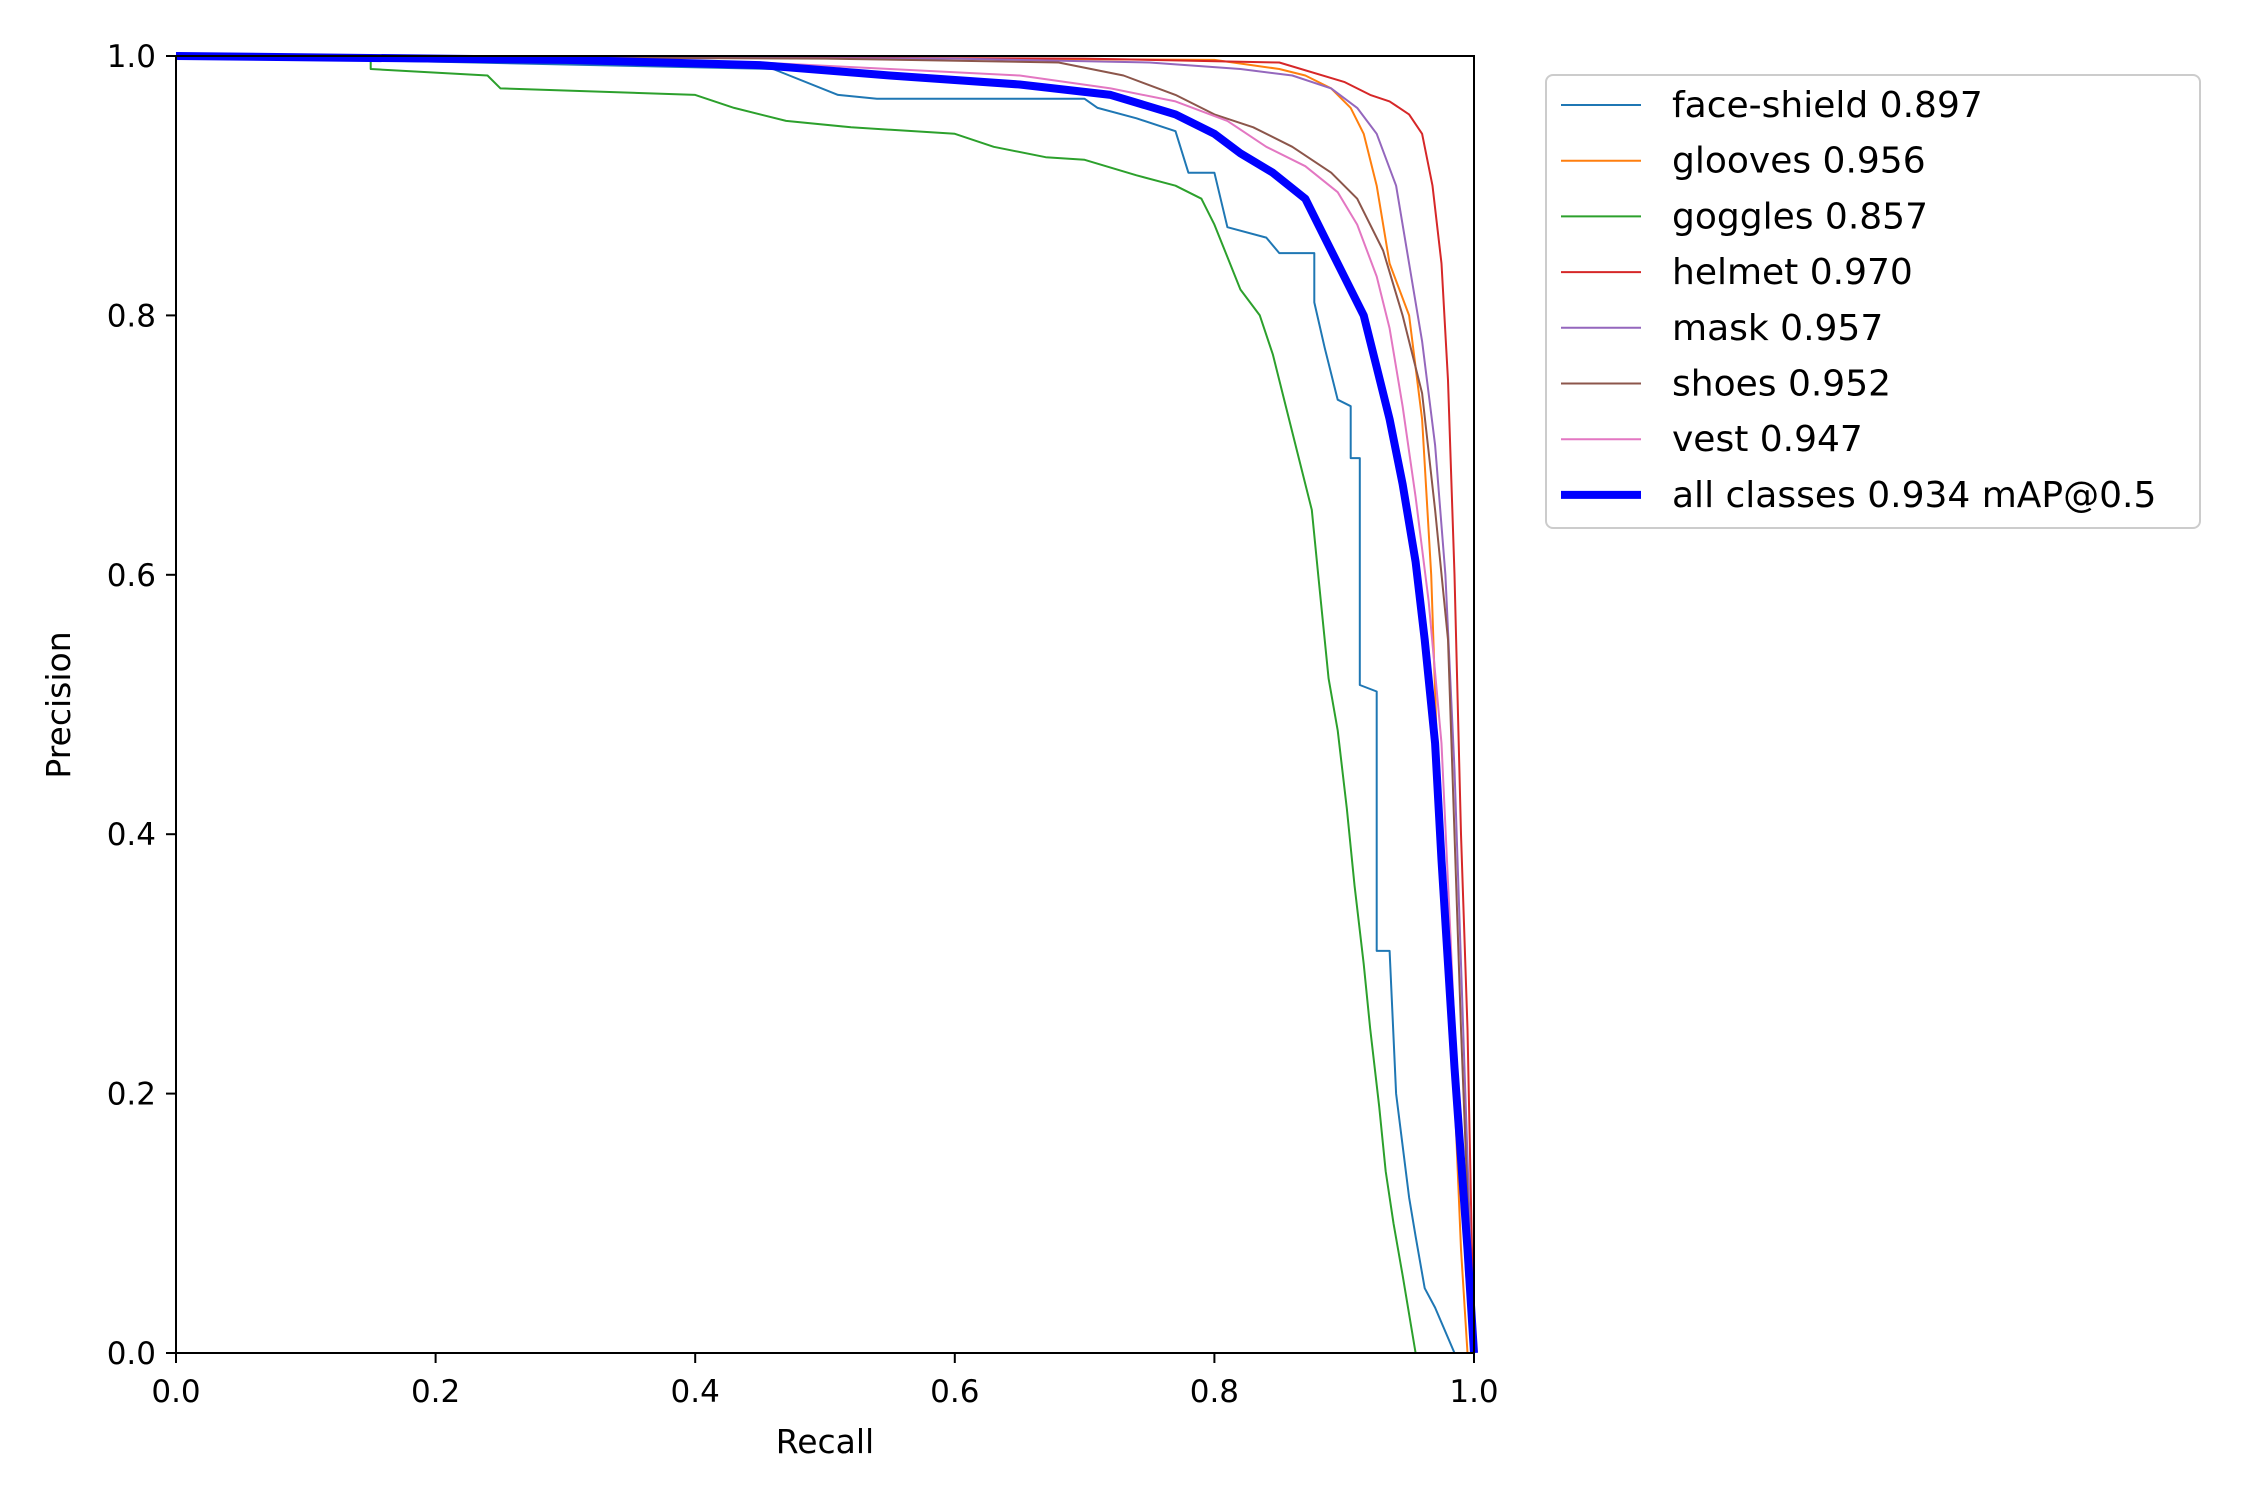 This screenshot has height=1500, width=2250. What do you see at coordinates (1792, 272) in the screenshot?
I see `legend-label-3: helmet 0.970` at bounding box center [1792, 272].